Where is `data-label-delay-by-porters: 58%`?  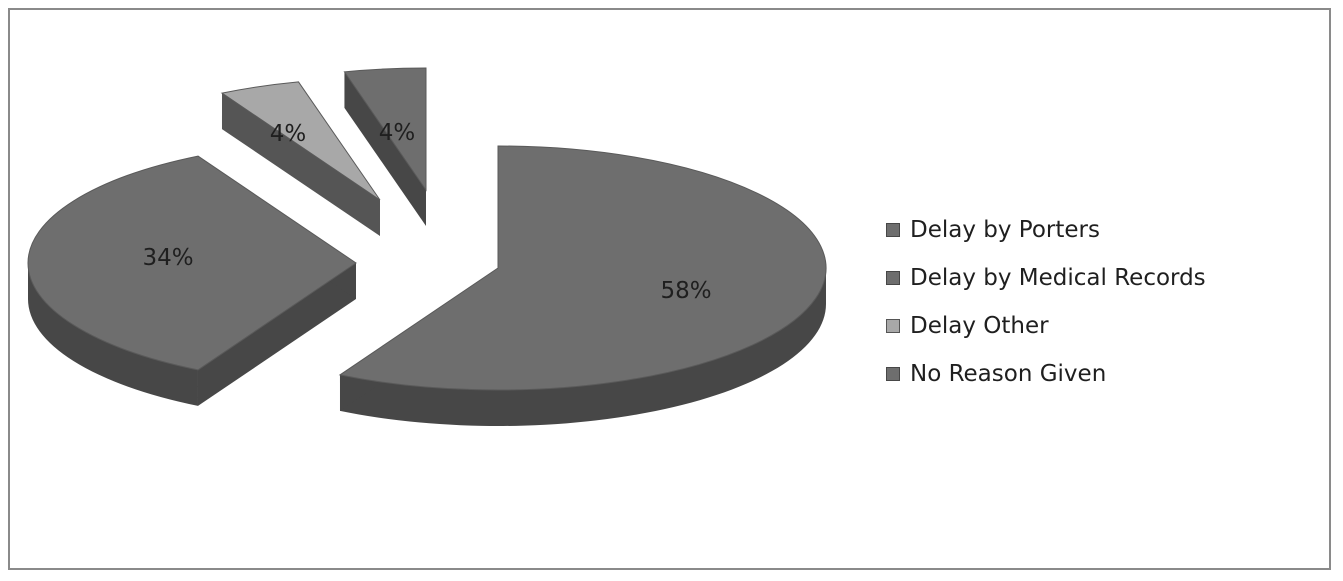
data-label-delay-by-porters: 58% is located at coordinates (685, 291).